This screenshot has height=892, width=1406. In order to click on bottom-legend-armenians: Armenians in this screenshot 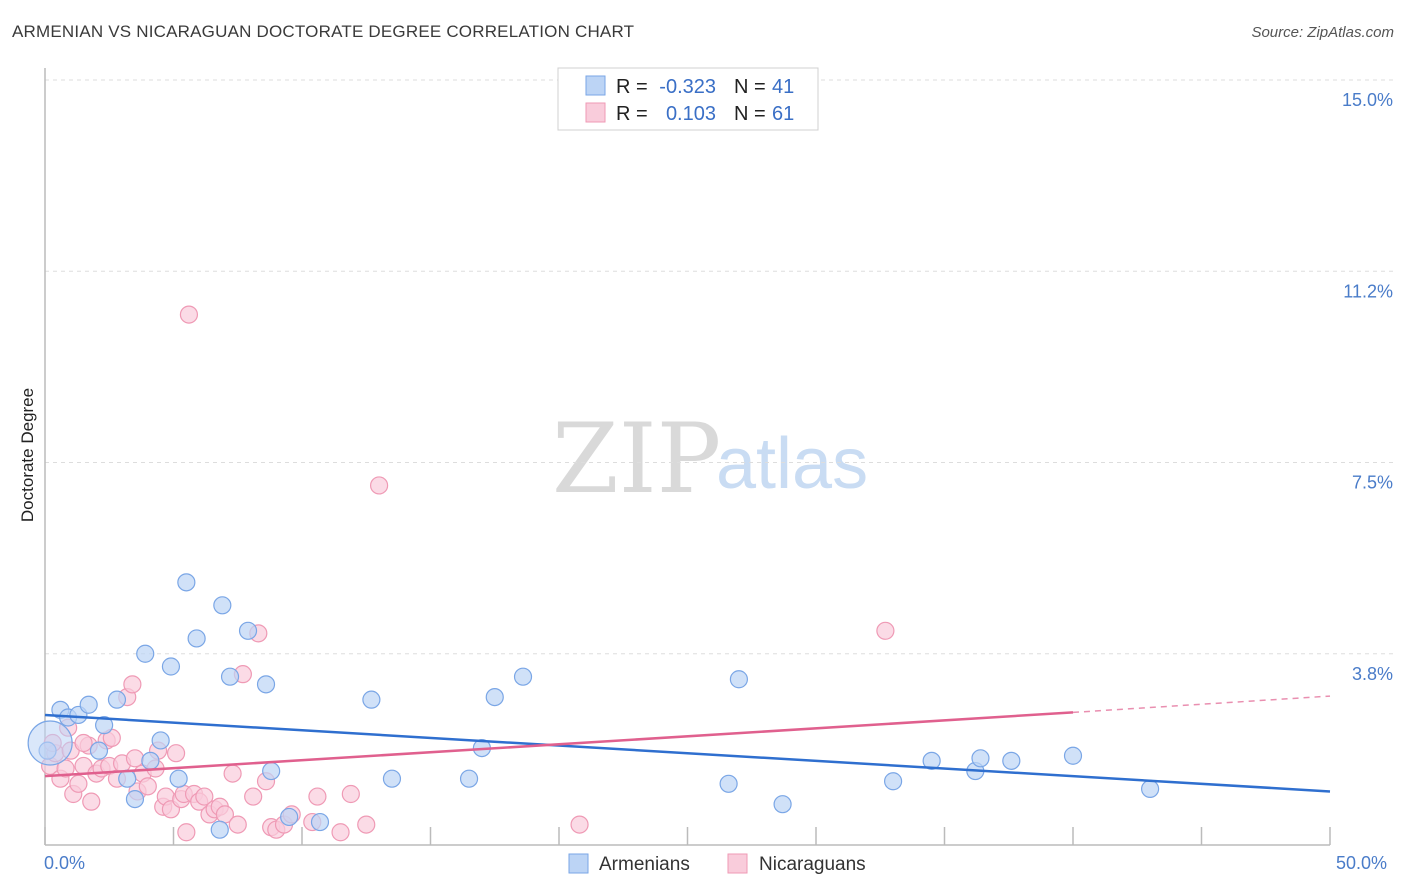, I will do `click(644, 864)`.